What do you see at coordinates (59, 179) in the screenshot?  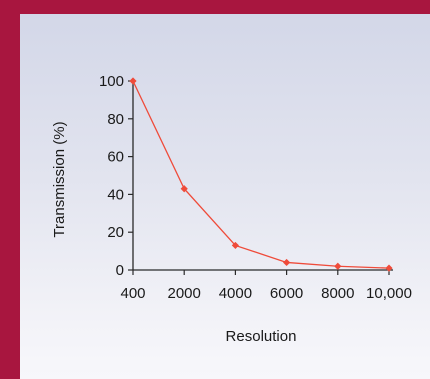 I see `y-axis-title: Transmission (%)` at bounding box center [59, 179].